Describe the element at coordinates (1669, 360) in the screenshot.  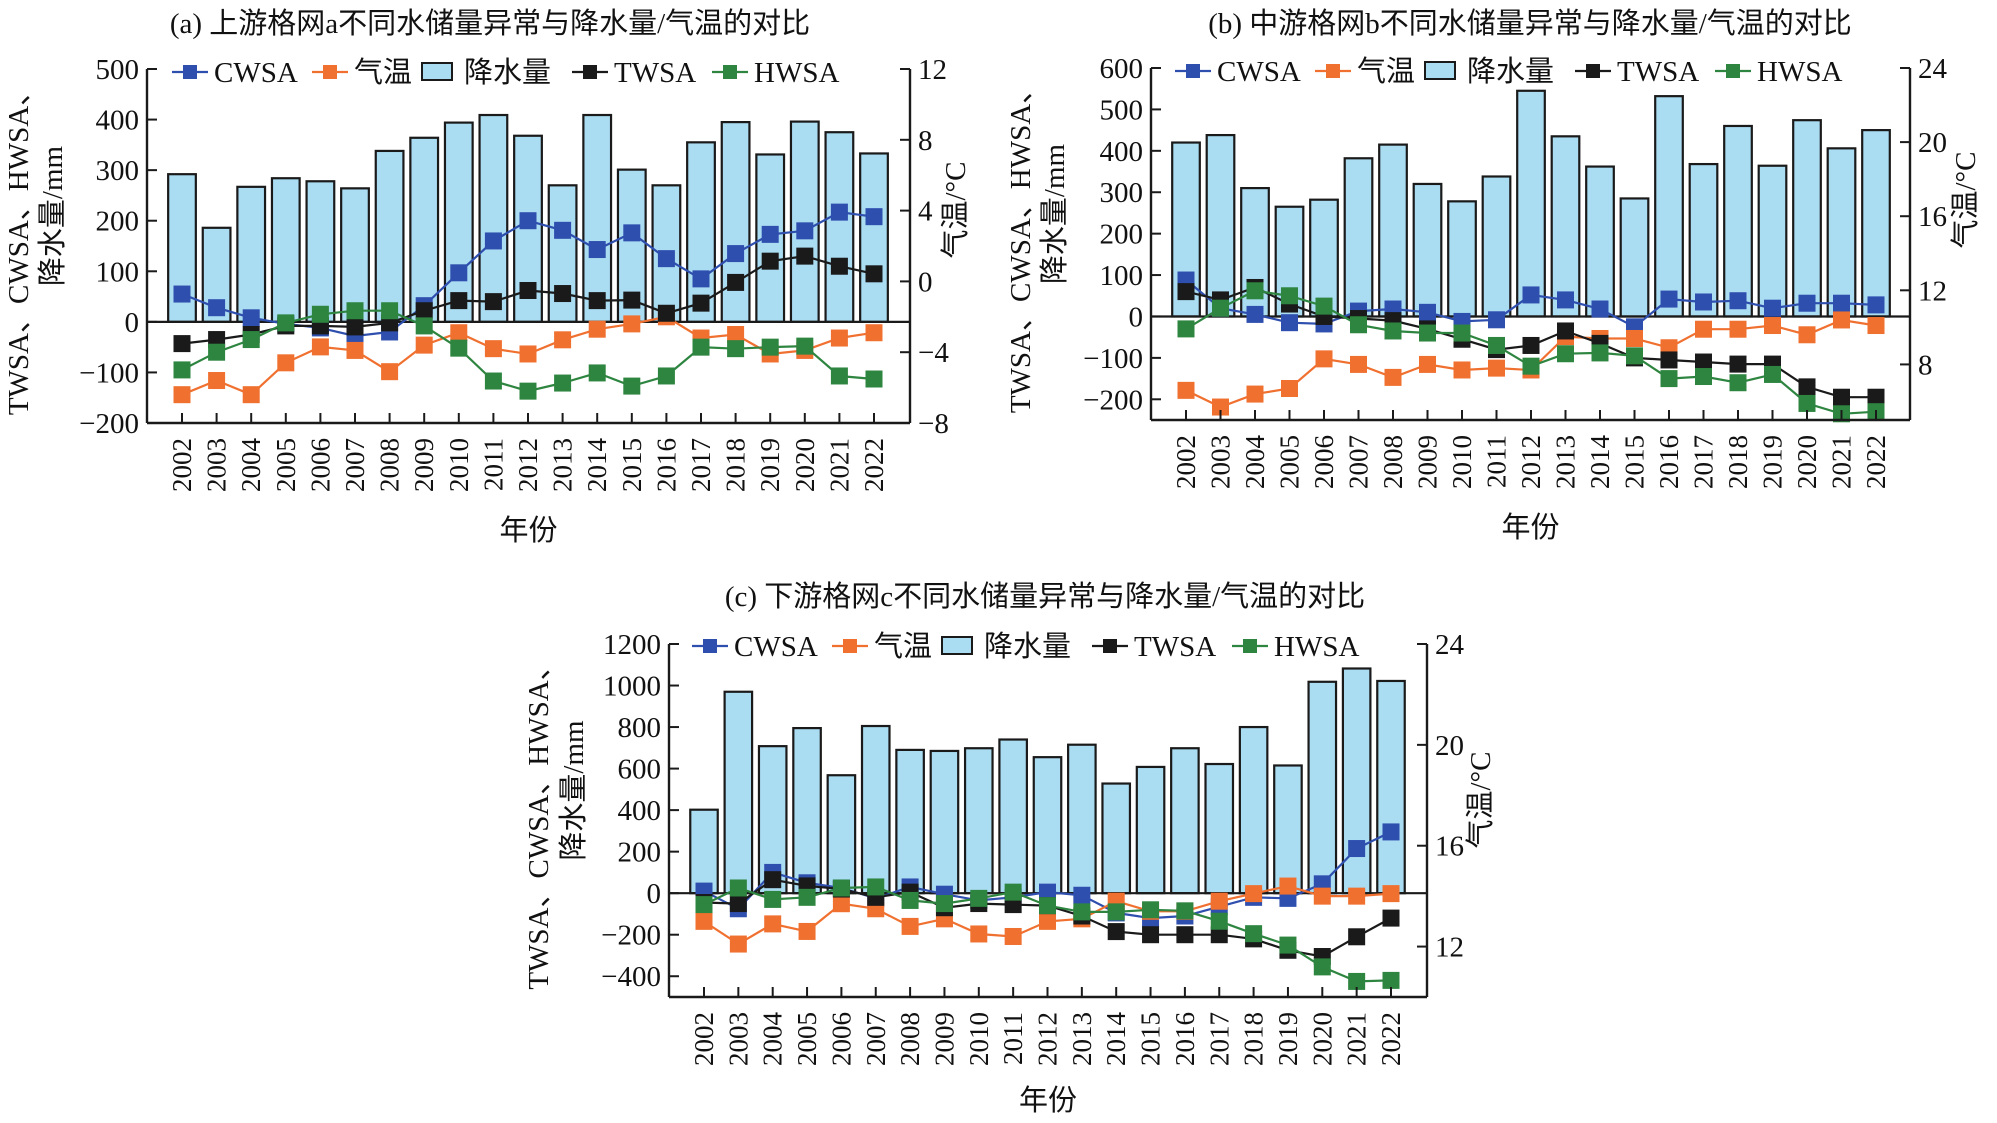
I see `data-point-2016` at that location.